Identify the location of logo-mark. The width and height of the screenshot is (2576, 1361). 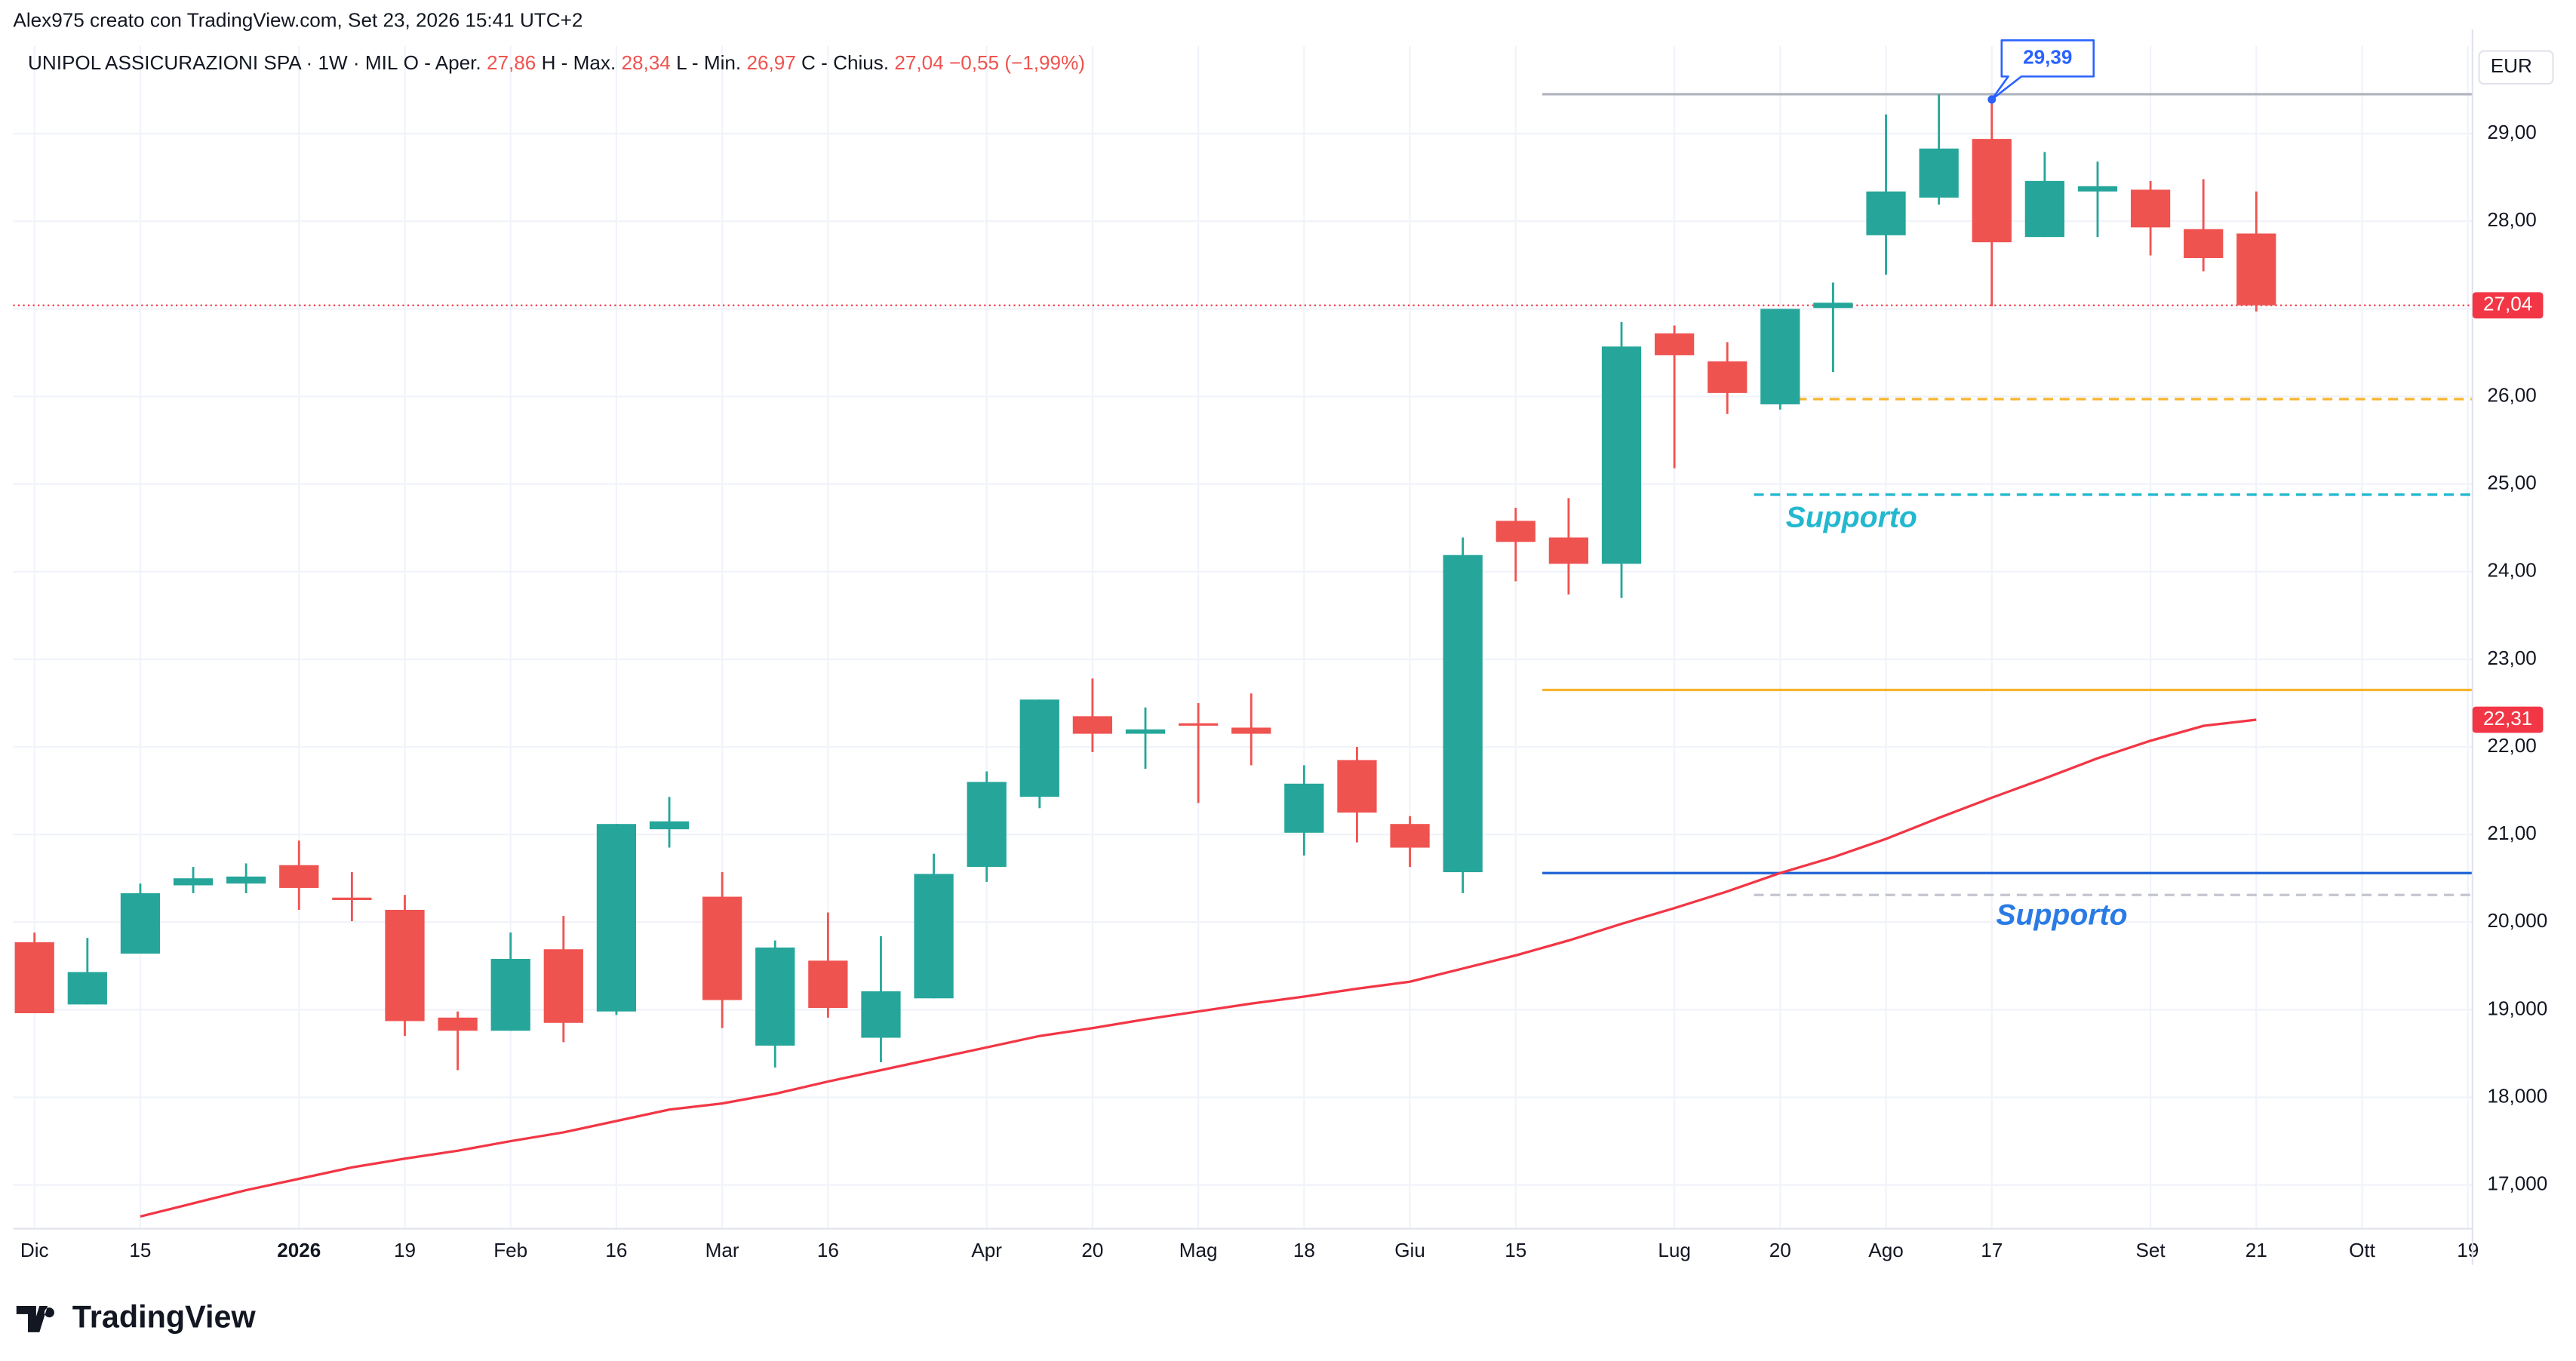
(35, 1319).